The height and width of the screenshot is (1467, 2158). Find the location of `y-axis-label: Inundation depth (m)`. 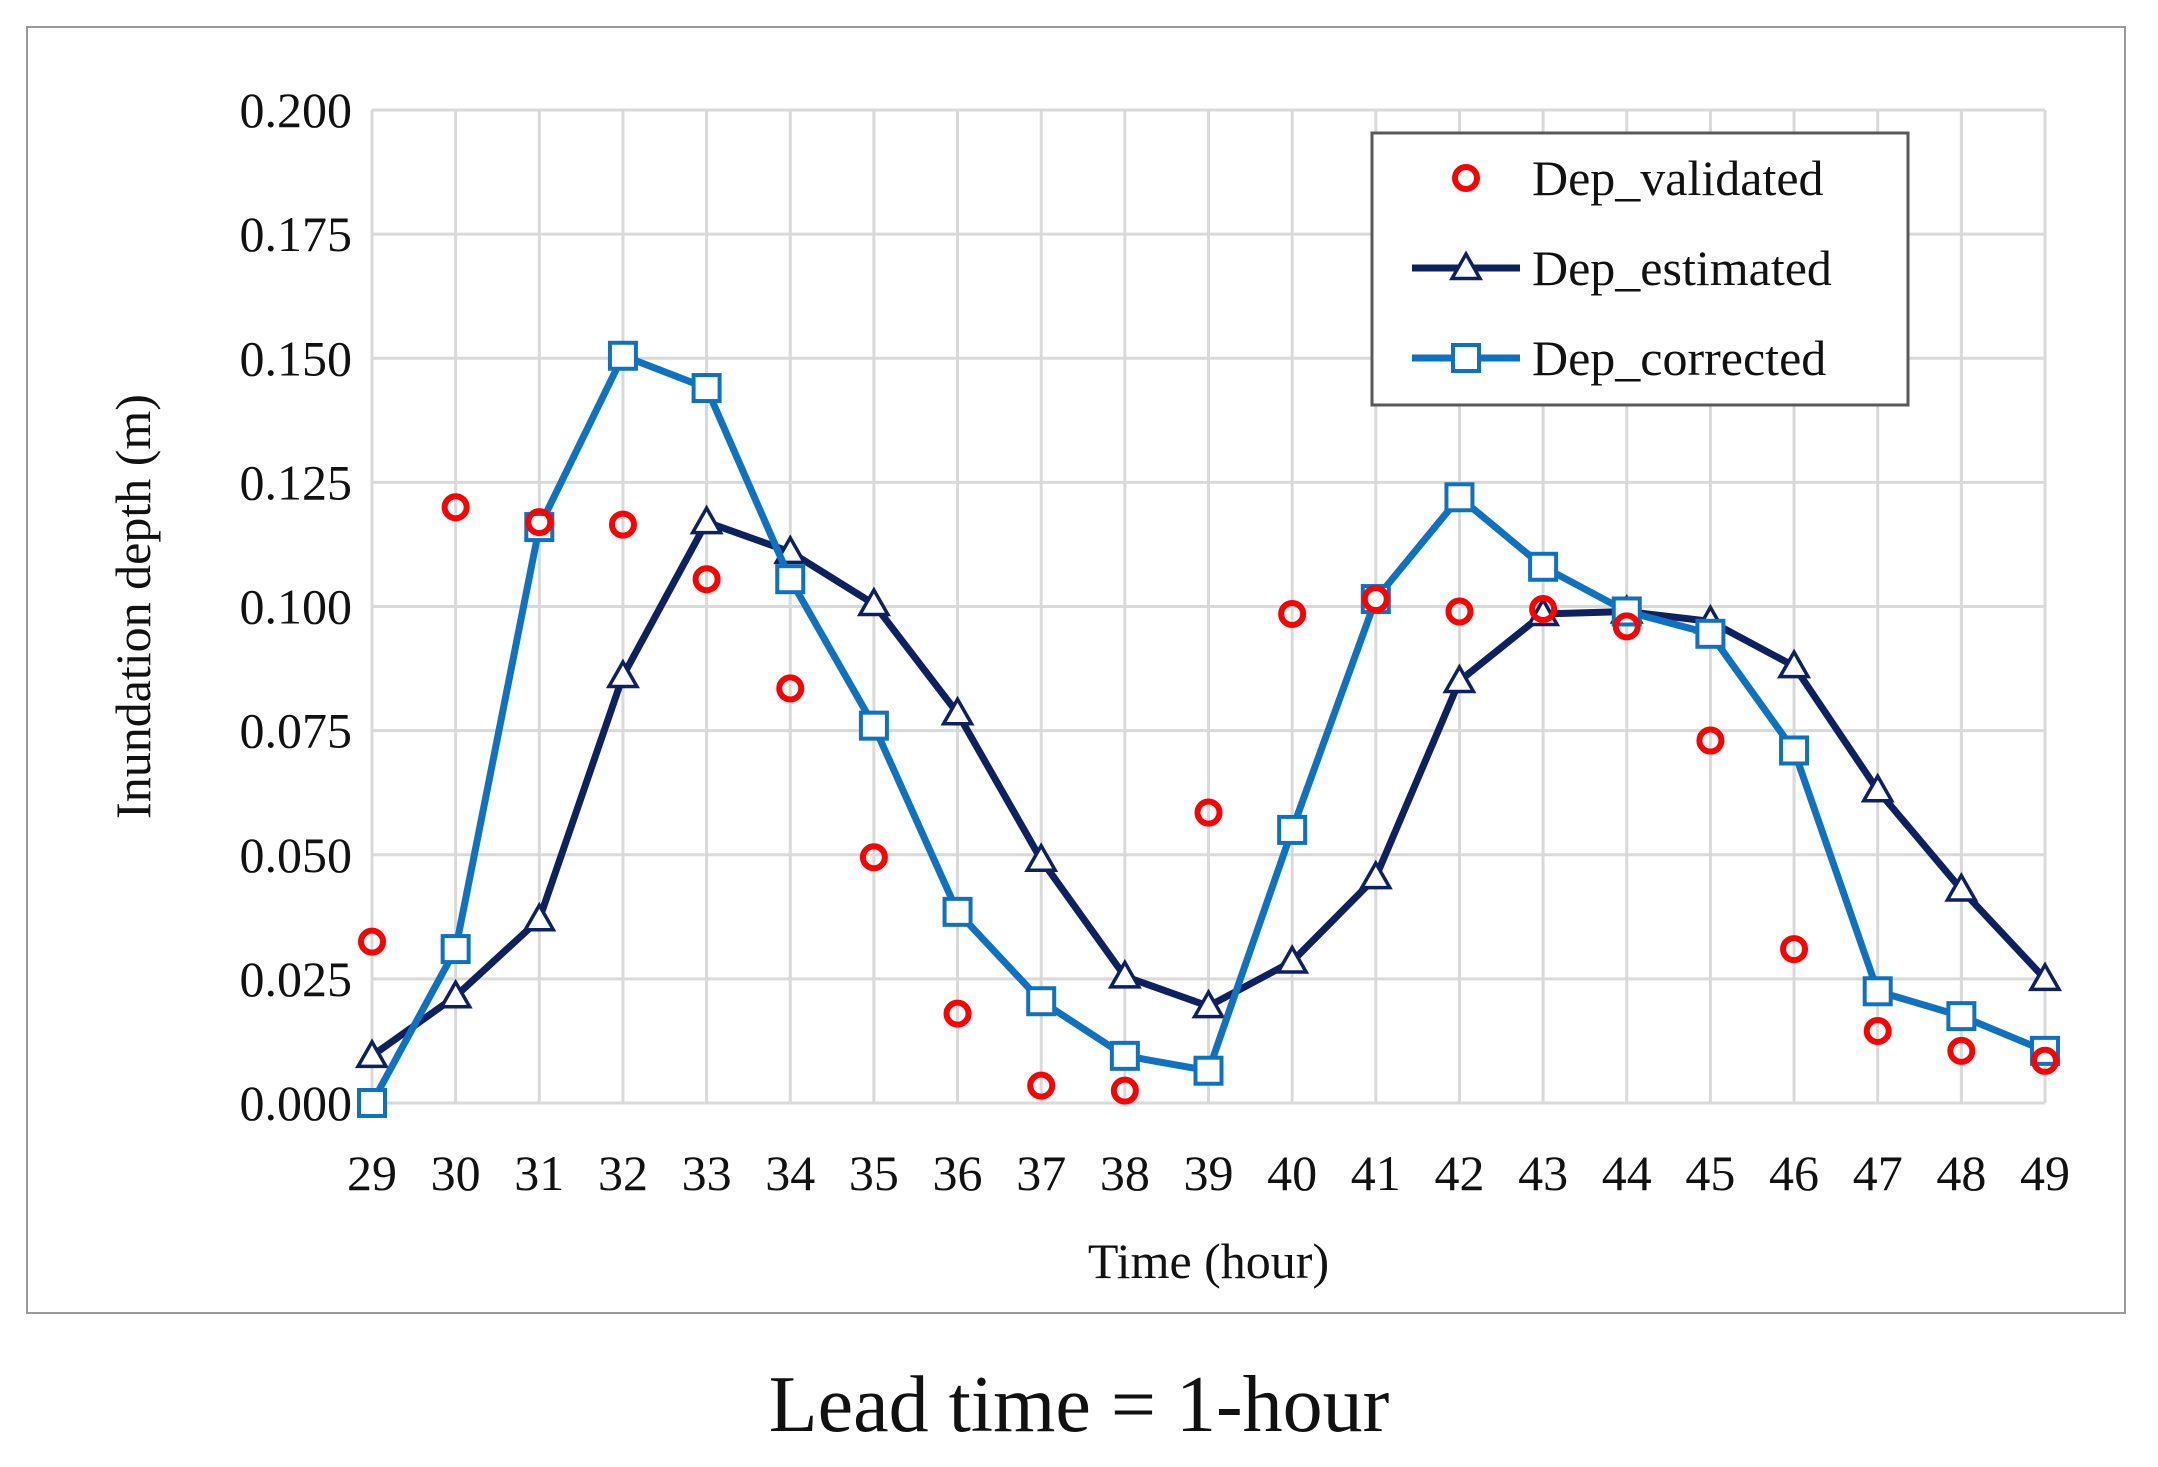

y-axis-label: Inundation depth (m) is located at coordinates (133, 606).